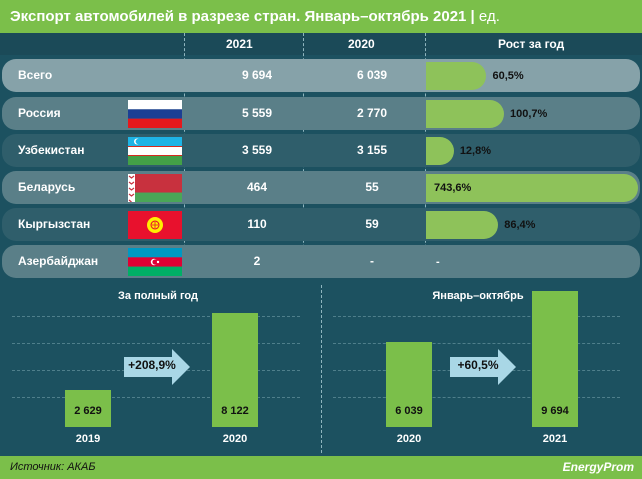 This screenshot has height=479, width=642. I want to click on header-2021: 2021, so click(239, 44).